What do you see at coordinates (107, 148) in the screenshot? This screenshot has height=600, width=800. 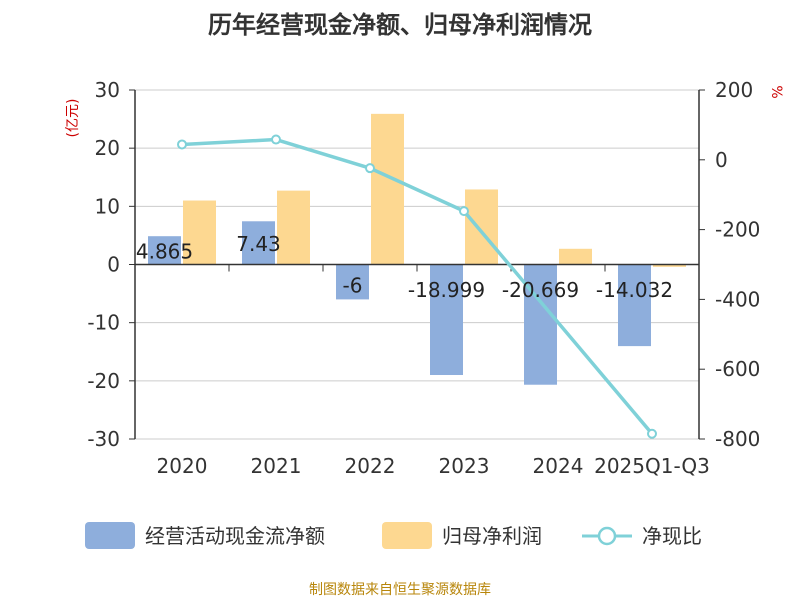 I see `left-tick-label: 20` at bounding box center [107, 148].